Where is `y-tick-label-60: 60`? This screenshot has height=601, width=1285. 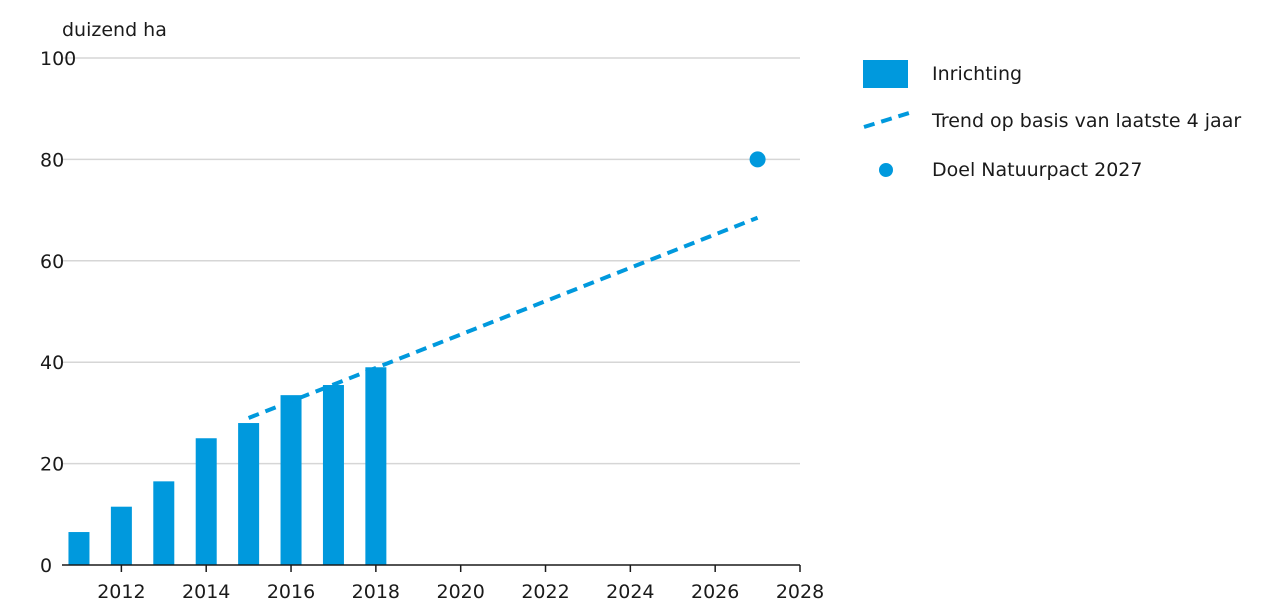
y-tick-label-60: 60 is located at coordinates (52, 262).